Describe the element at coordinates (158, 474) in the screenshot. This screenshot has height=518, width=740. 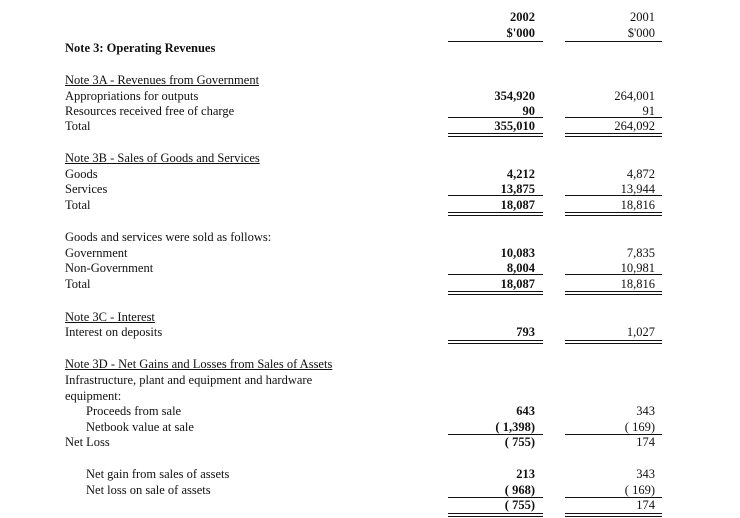
I see `row-label: Net gain from sales of assets` at that location.